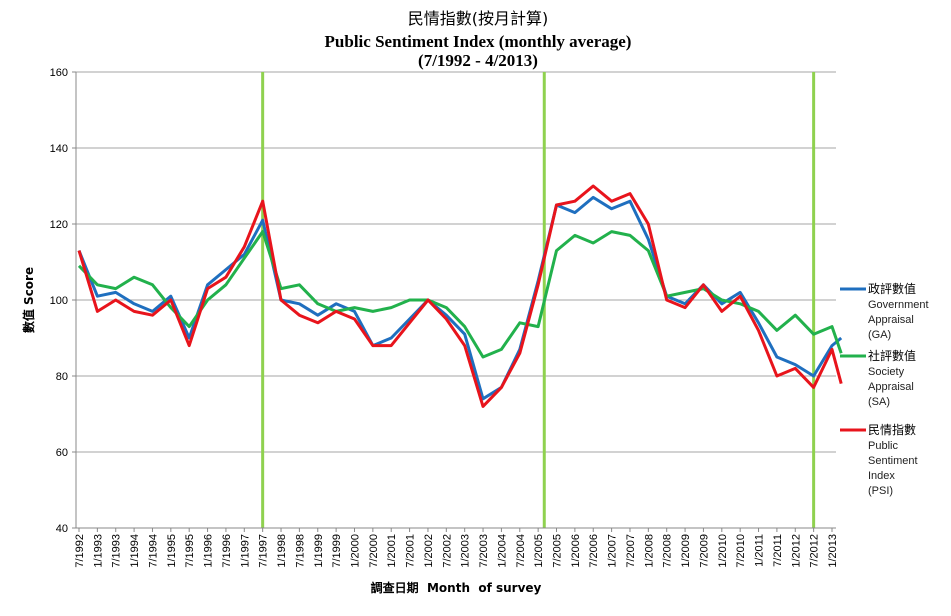 The height and width of the screenshot is (616, 951). Describe the element at coordinates (98, 551) in the screenshot. I see `x-tick-label: 1/1993` at that location.